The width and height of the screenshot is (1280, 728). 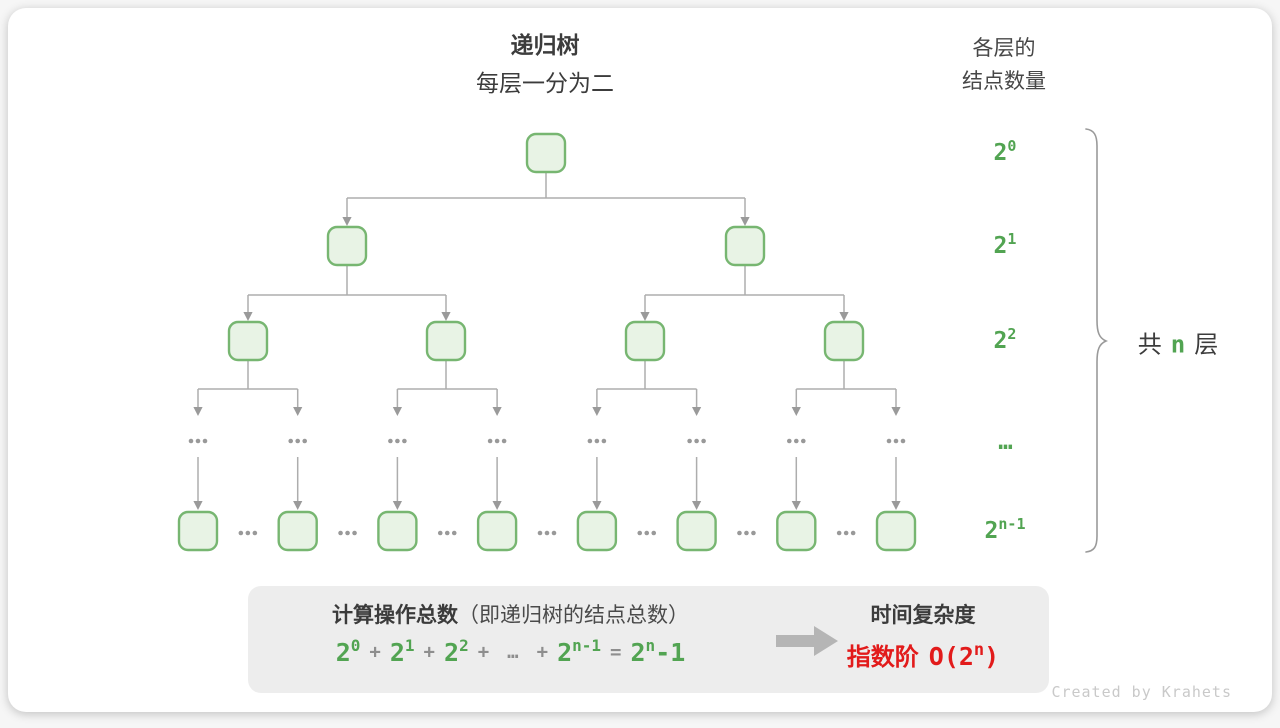 I want to click on annotation-suffix: 层, so click(x=1206, y=345).